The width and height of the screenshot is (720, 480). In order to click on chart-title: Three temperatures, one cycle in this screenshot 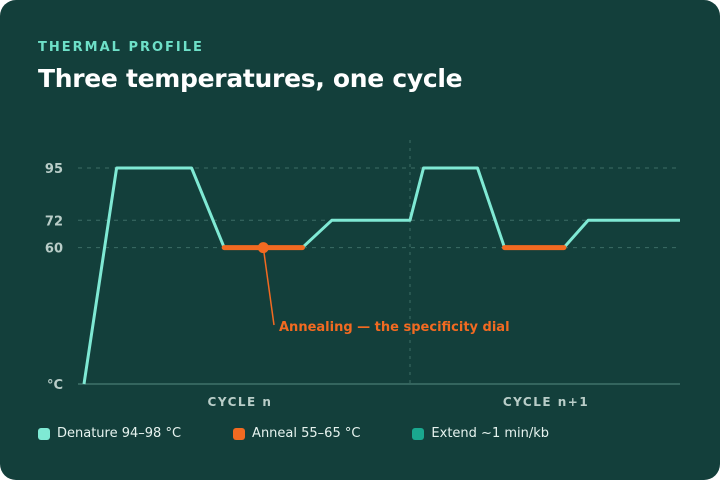, I will do `click(250, 78)`.